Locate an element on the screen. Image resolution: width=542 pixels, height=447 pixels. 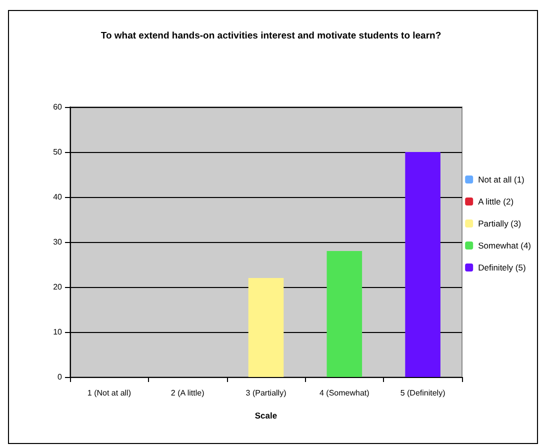
x-axis-title: Scale is located at coordinates (266, 415).